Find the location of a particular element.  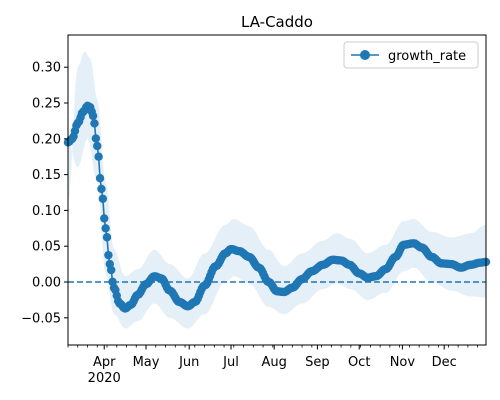

y-tick-label: 0.20 is located at coordinates (46, 139).